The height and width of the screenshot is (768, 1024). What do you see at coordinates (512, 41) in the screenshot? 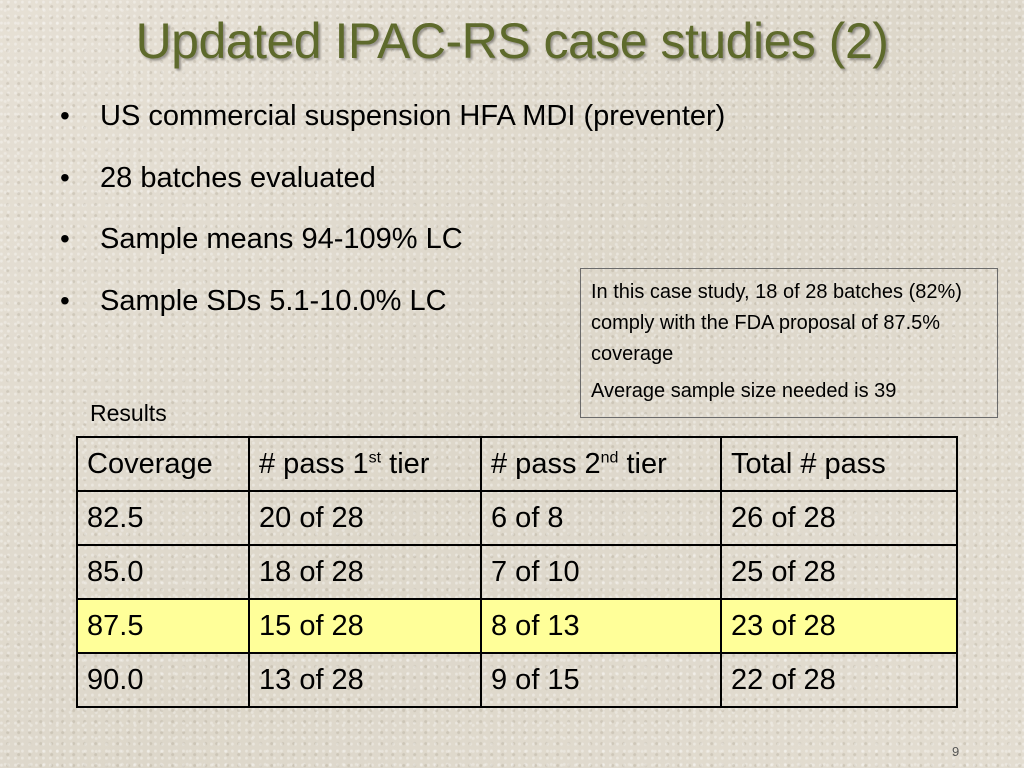
I see `slide-title: Updated IPAC-RS case studies (2)` at bounding box center [512, 41].